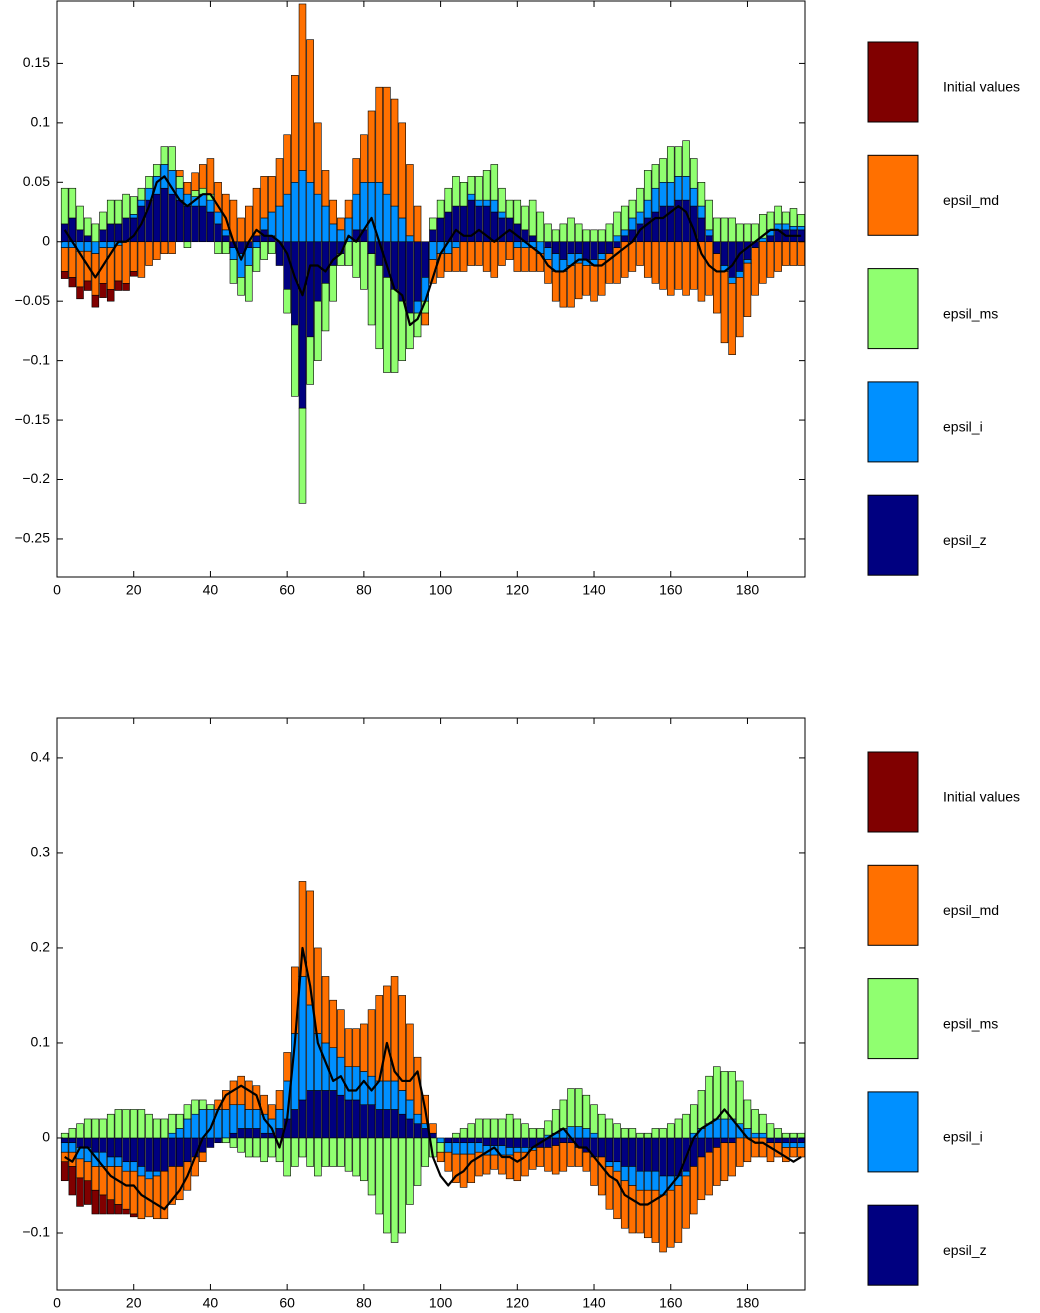 The image size is (1040, 1313). I want to click on y-tick-label: 0.4, so click(41, 757).